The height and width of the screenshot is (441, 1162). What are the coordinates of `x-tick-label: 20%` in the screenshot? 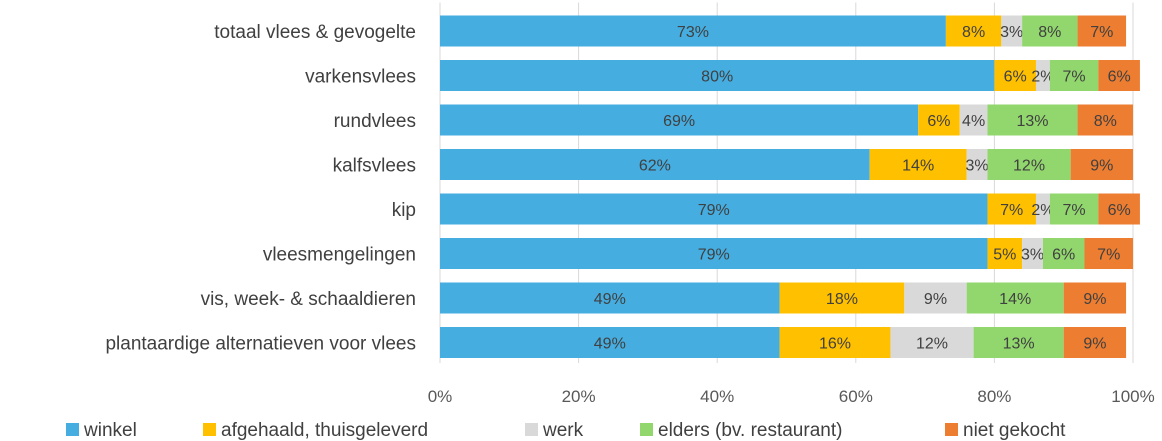 It's located at (579, 396).